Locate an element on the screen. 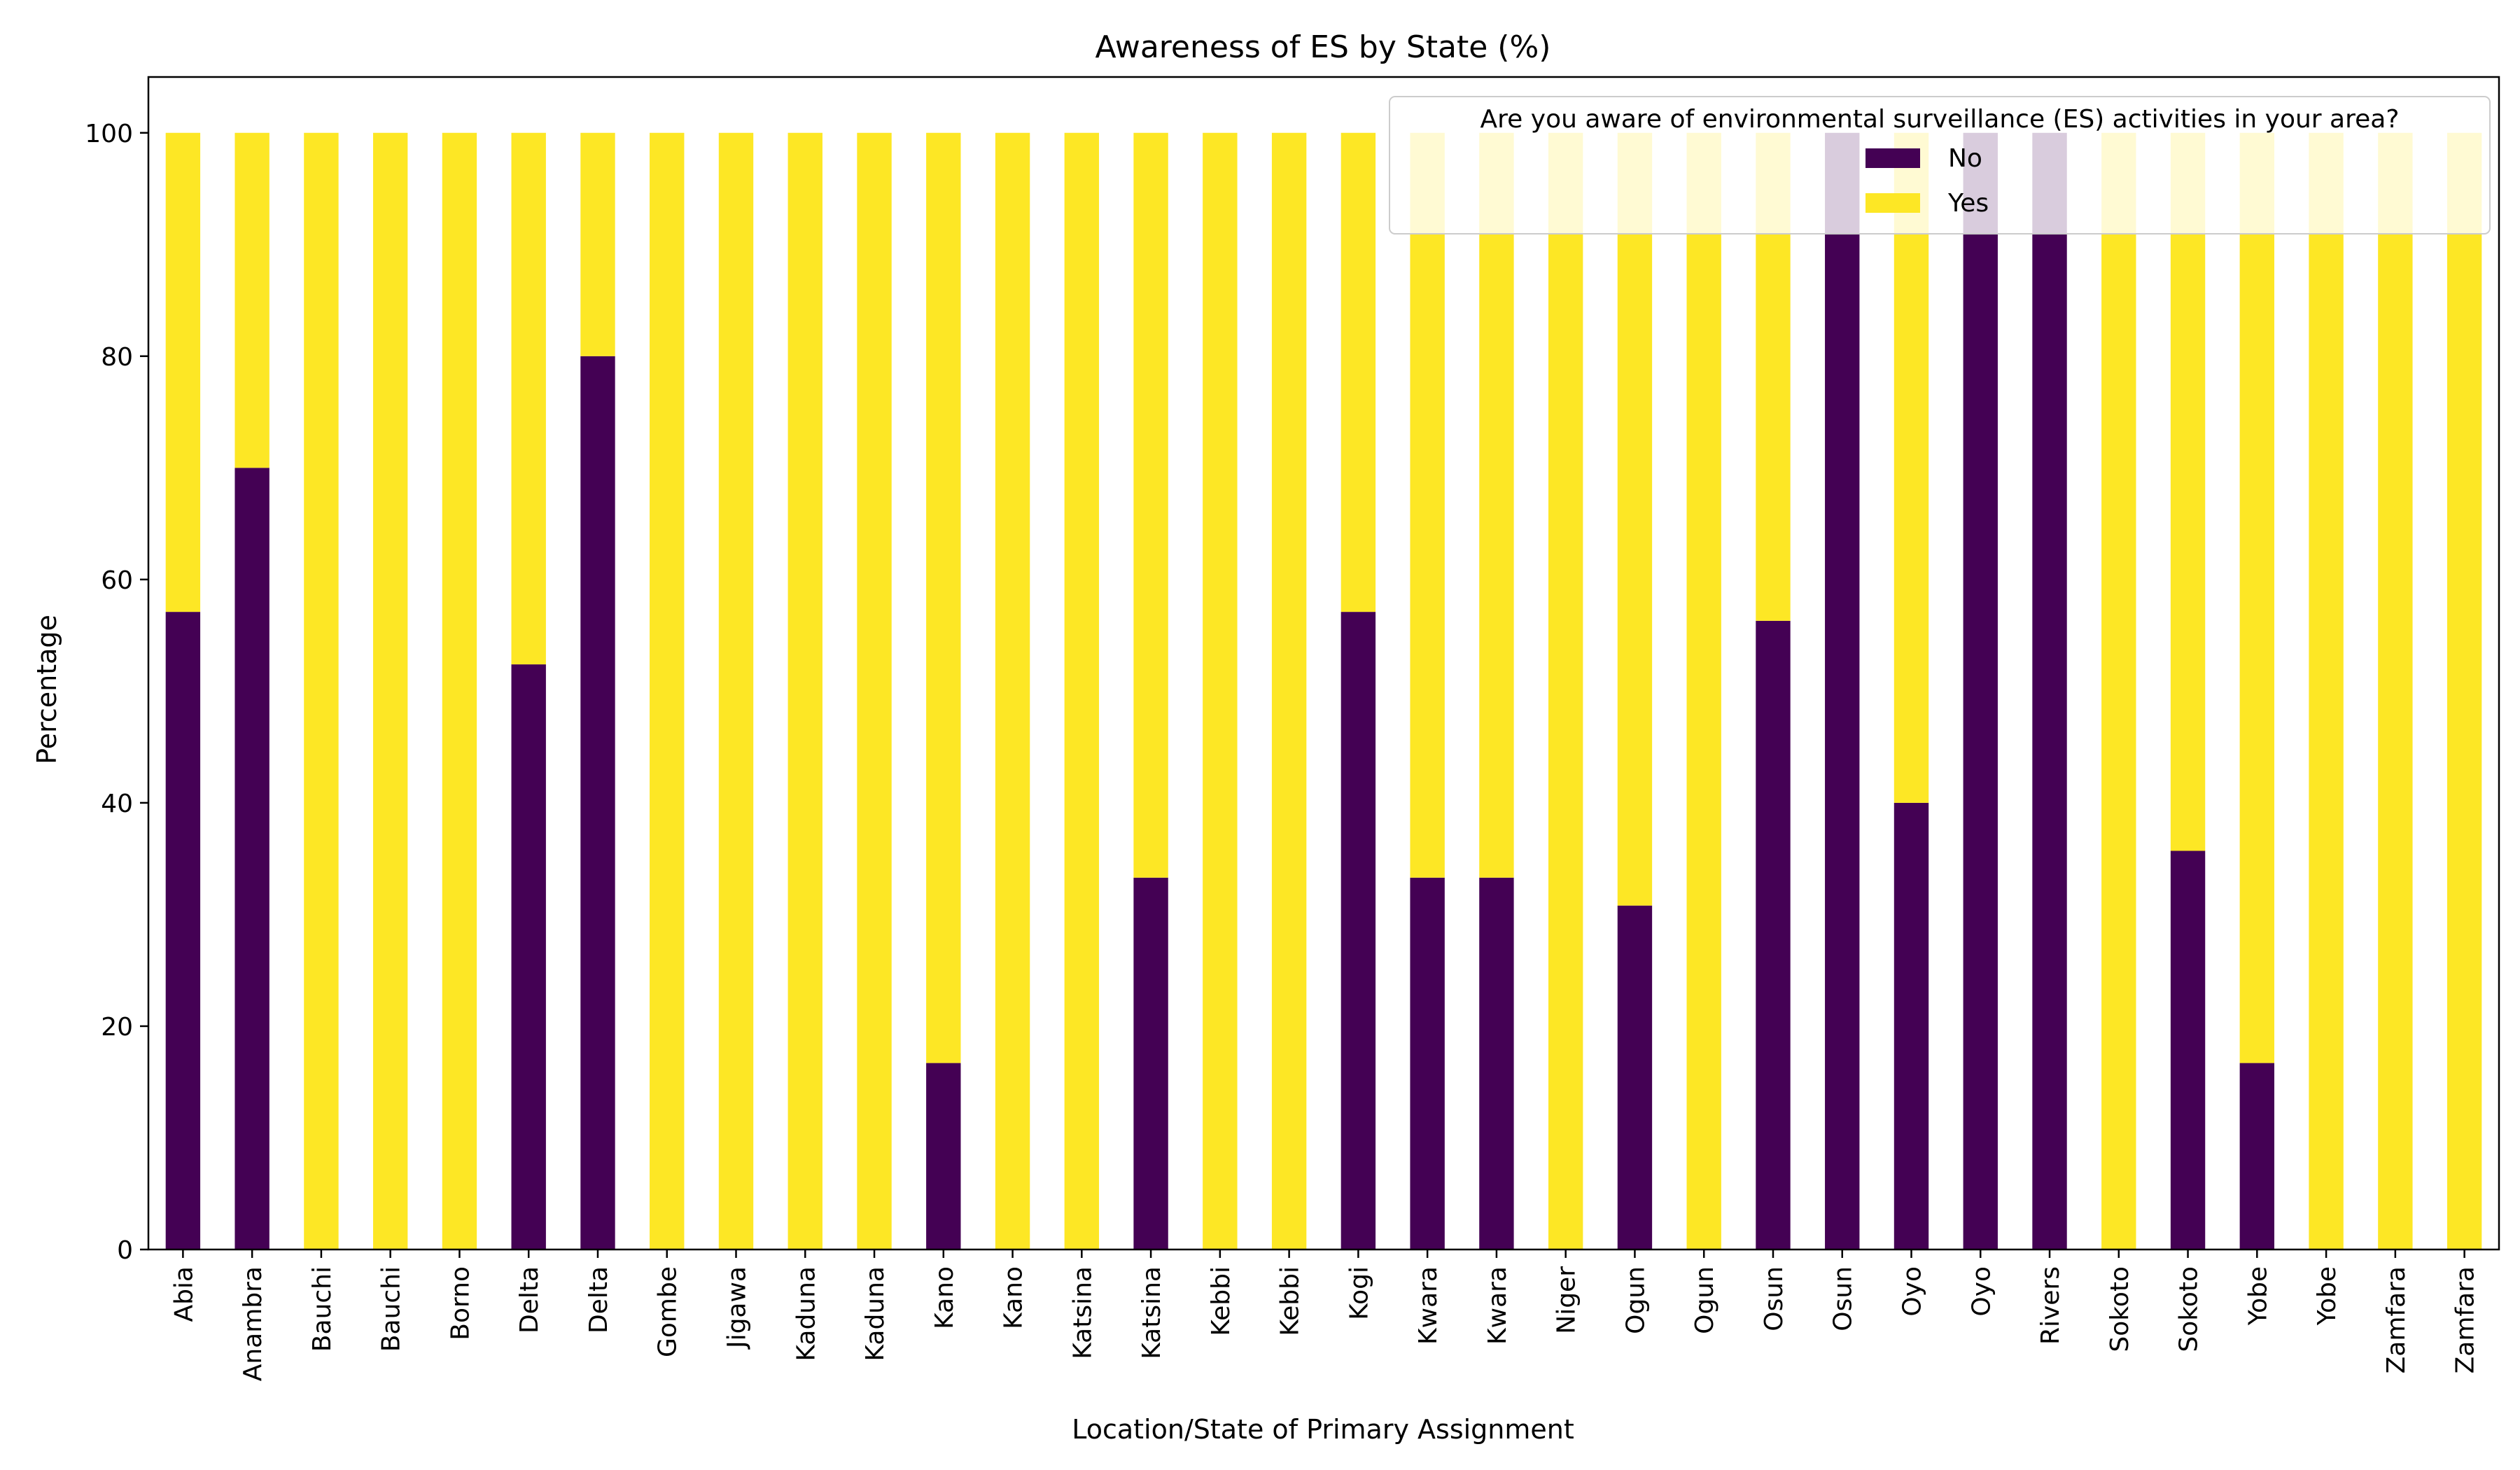 Image resolution: width=2520 pixels, height=1470 pixels. y-tick-label: 40 is located at coordinates (117, 804).